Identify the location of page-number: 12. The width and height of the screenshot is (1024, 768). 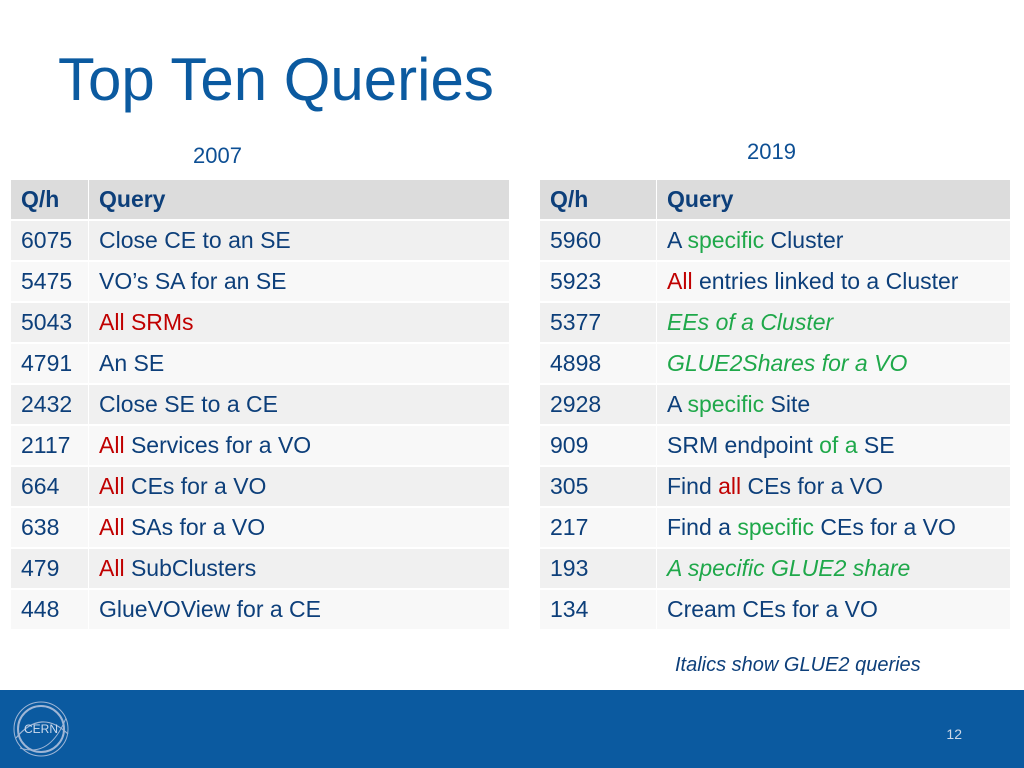
(954, 734).